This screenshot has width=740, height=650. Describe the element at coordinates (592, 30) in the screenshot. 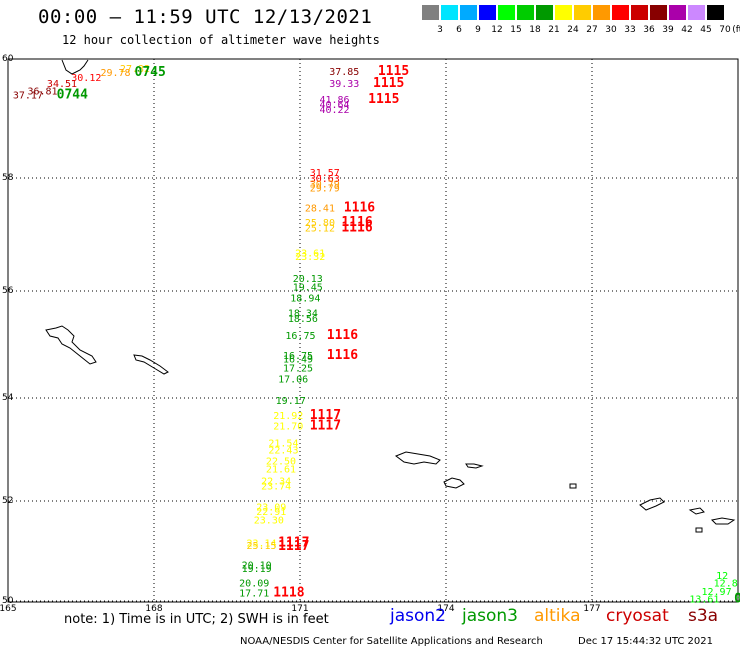

I see `legend-label: 27` at that location.